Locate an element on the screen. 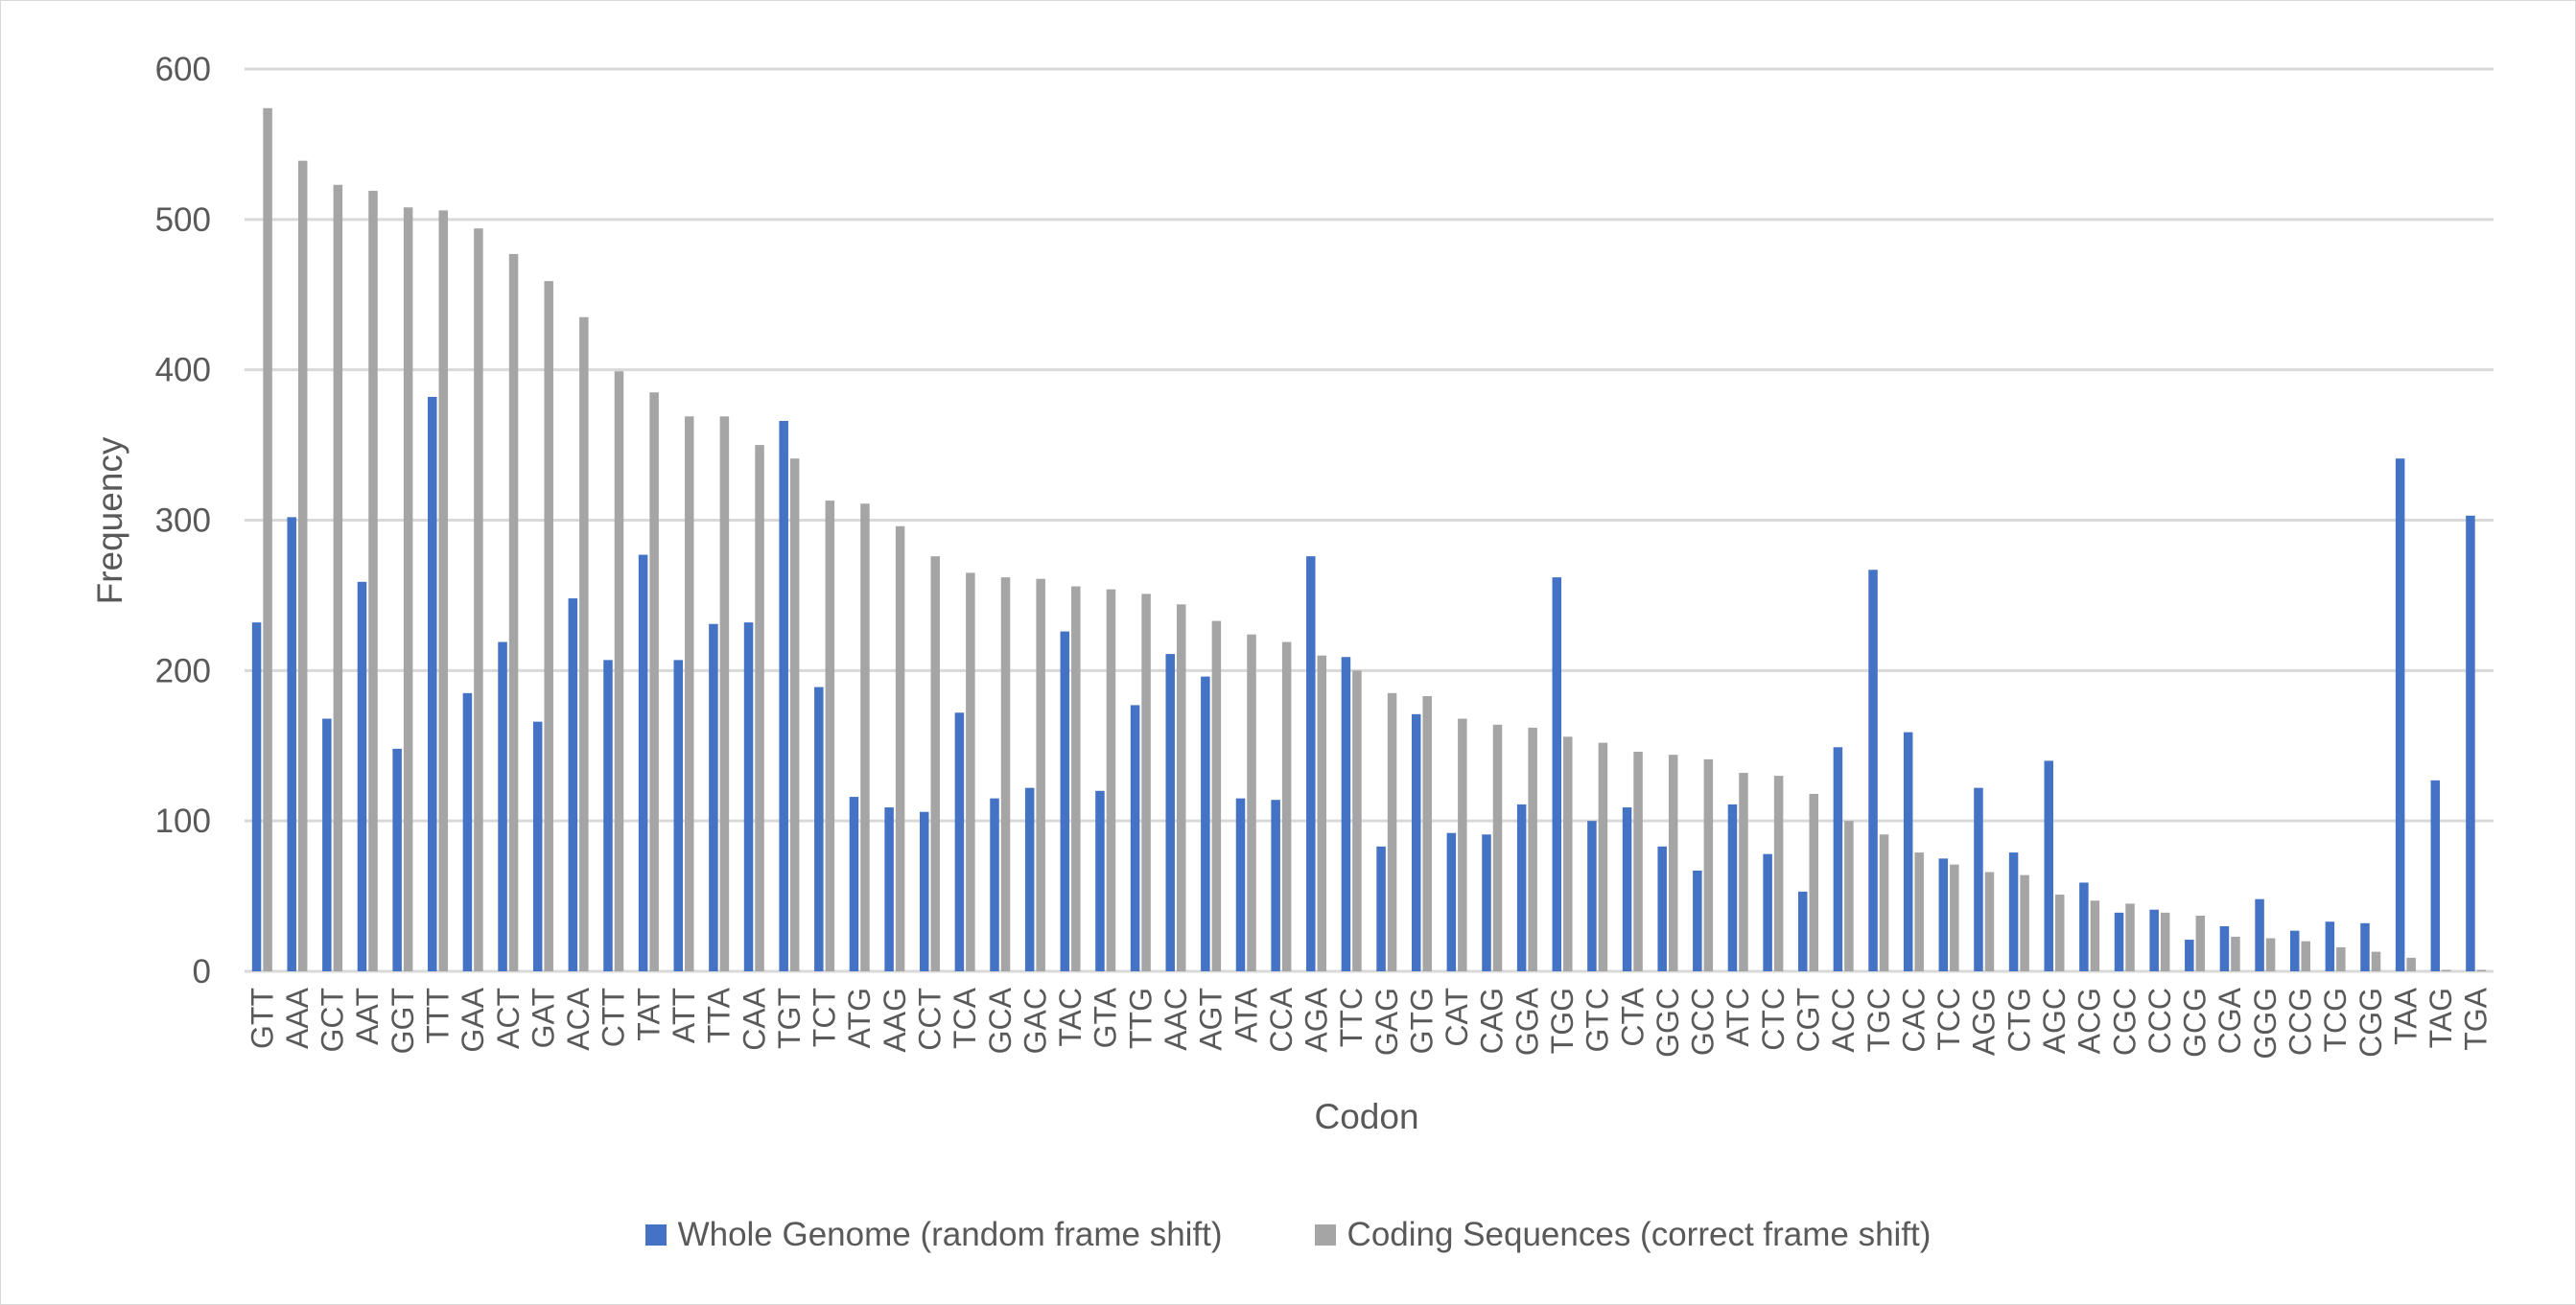 The width and height of the screenshot is (2576, 1305). bar-whole-genome-agg is located at coordinates (1978, 879).